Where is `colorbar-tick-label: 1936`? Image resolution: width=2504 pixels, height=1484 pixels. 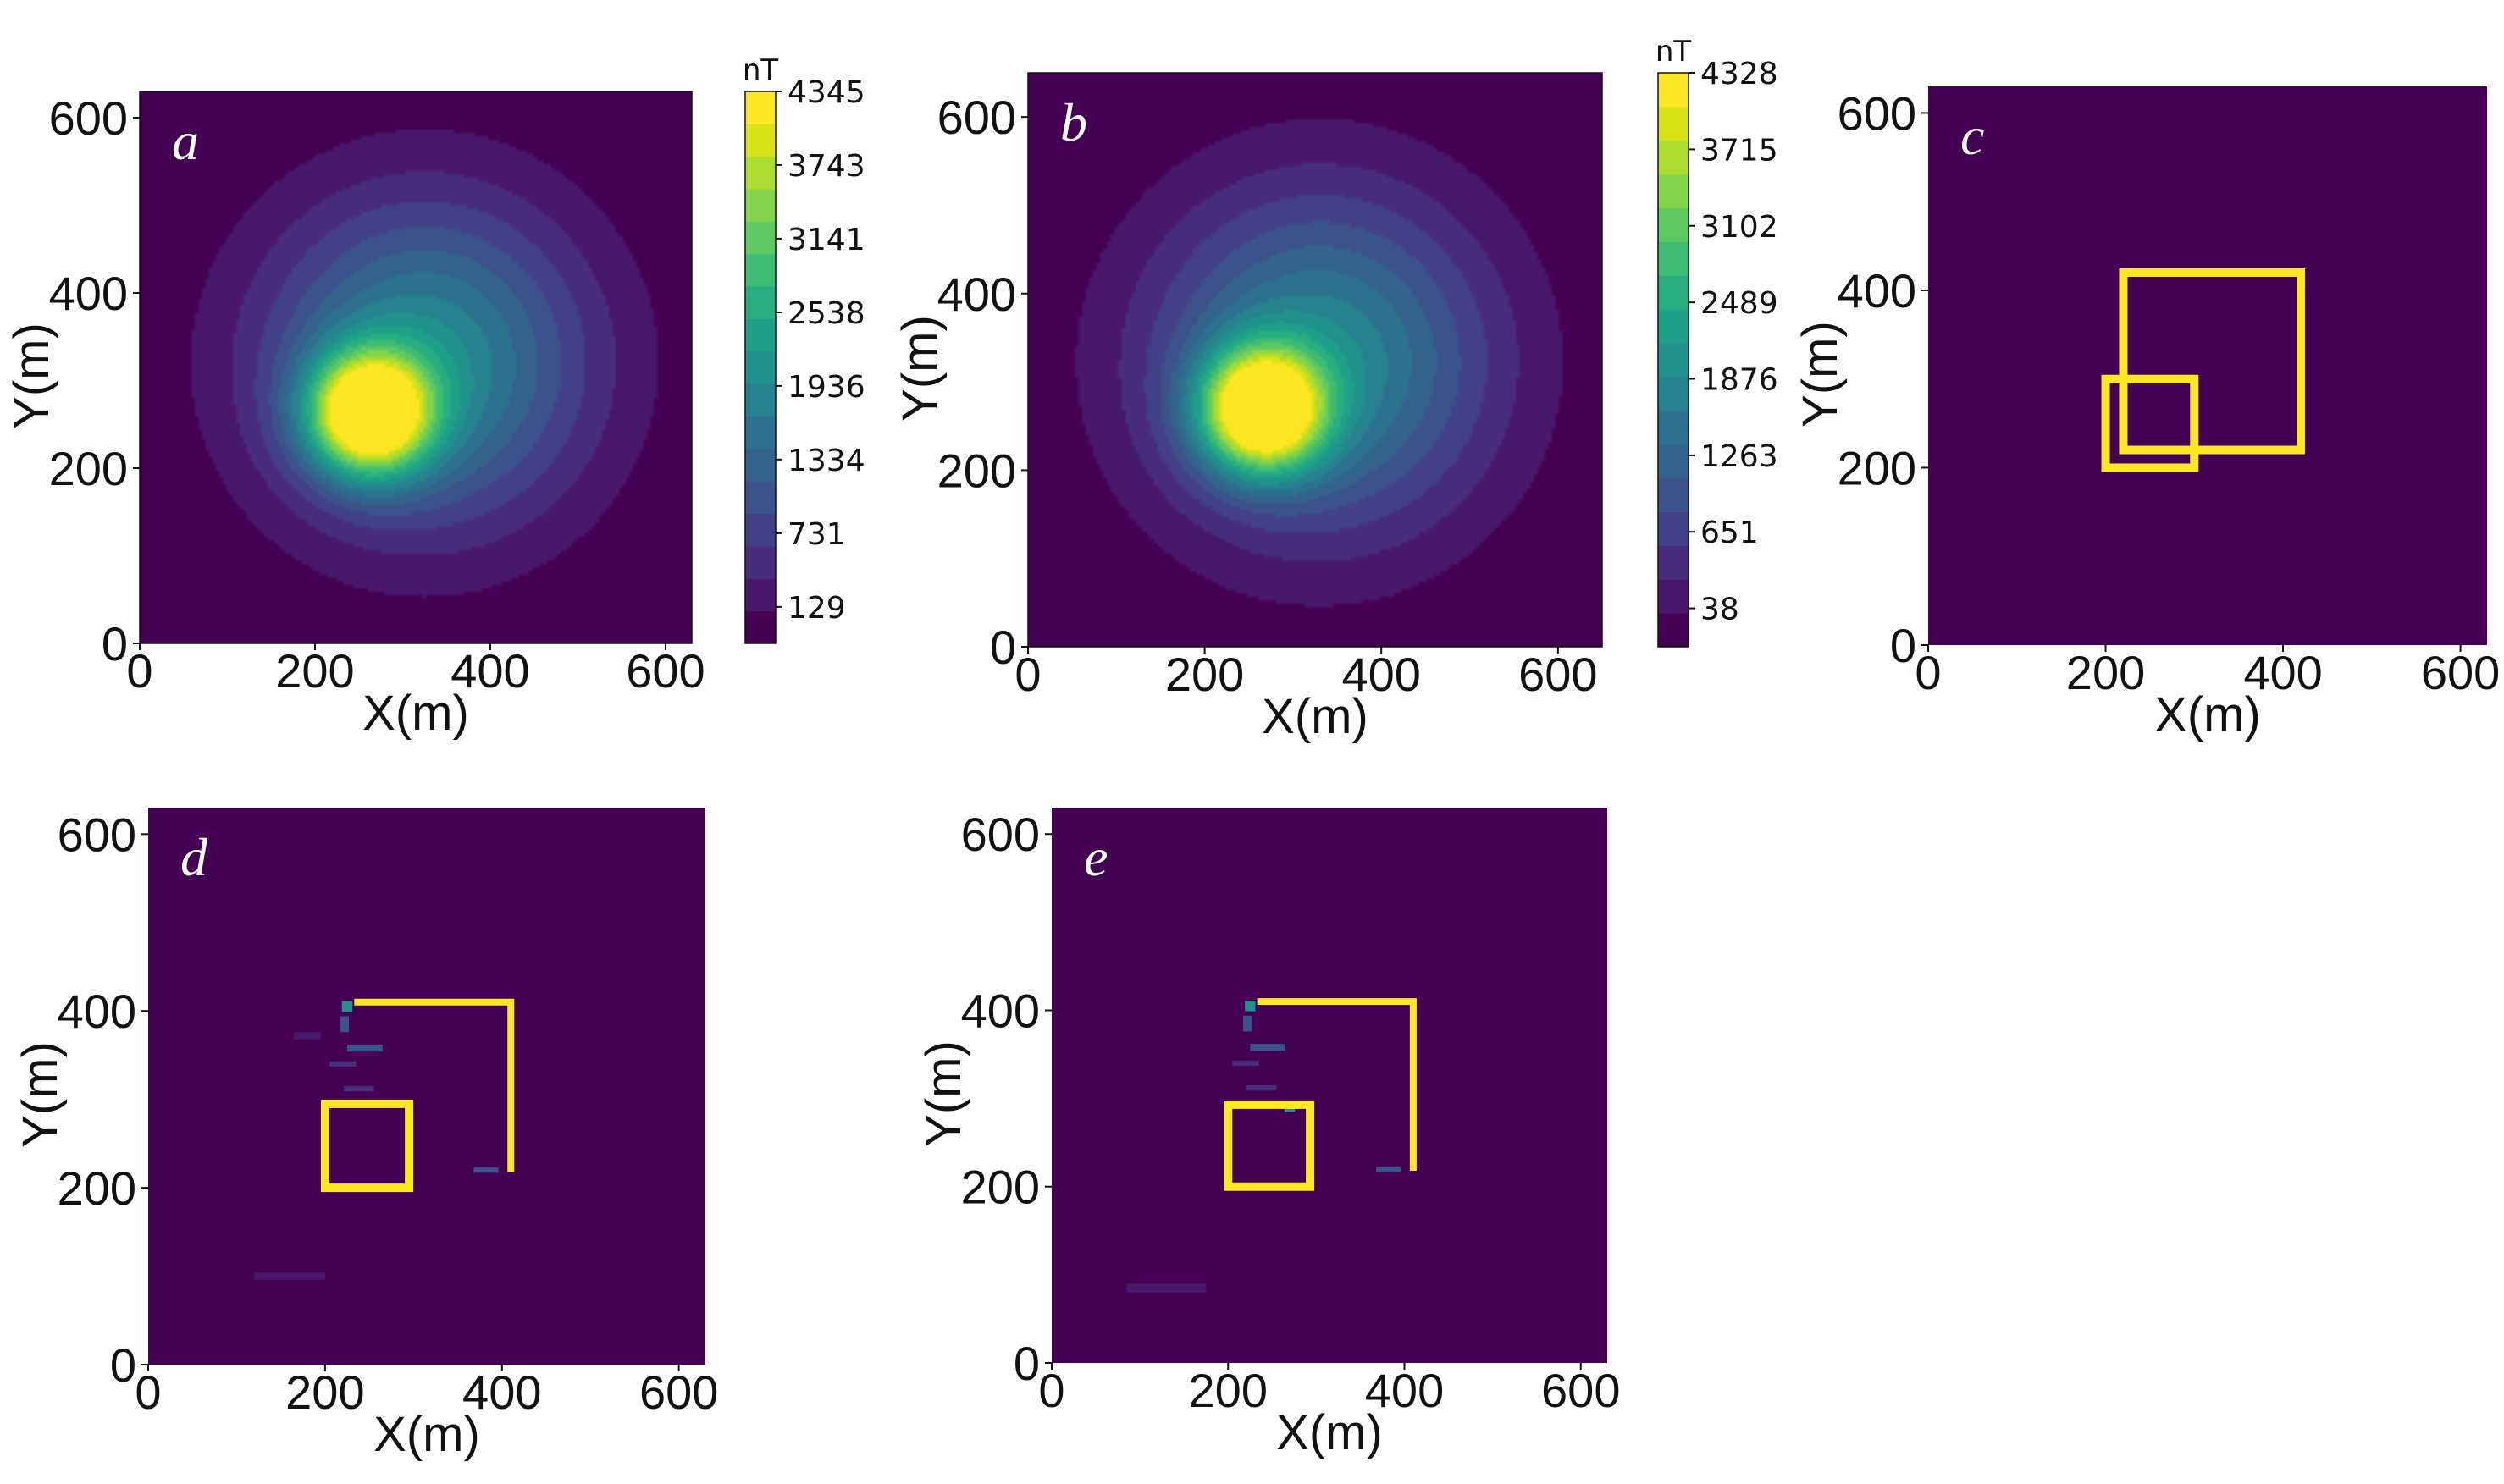 colorbar-tick-label: 1936 is located at coordinates (826, 387).